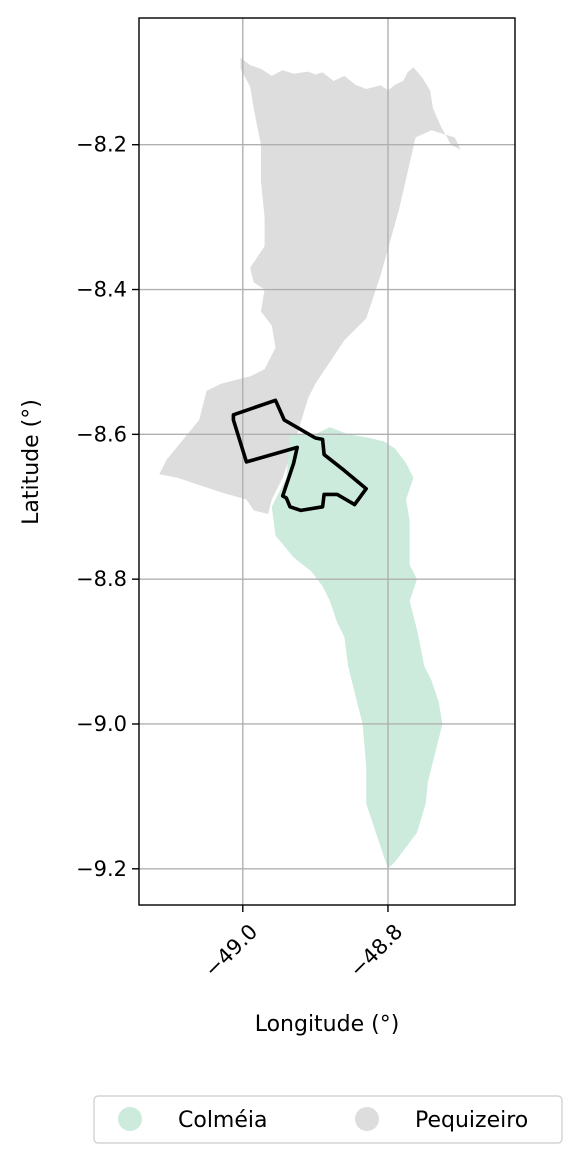  What do you see at coordinates (357, 648) in the screenshot?
I see `region-colmeia` at bounding box center [357, 648].